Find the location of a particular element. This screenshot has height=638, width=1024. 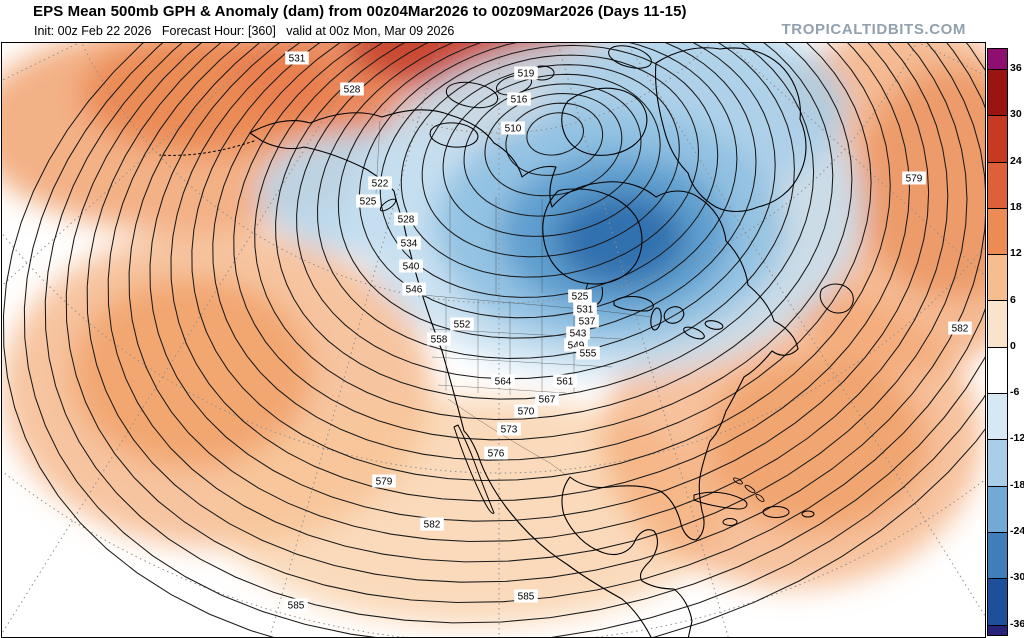

contour-label: 543 is located at coordinates (578, 334).